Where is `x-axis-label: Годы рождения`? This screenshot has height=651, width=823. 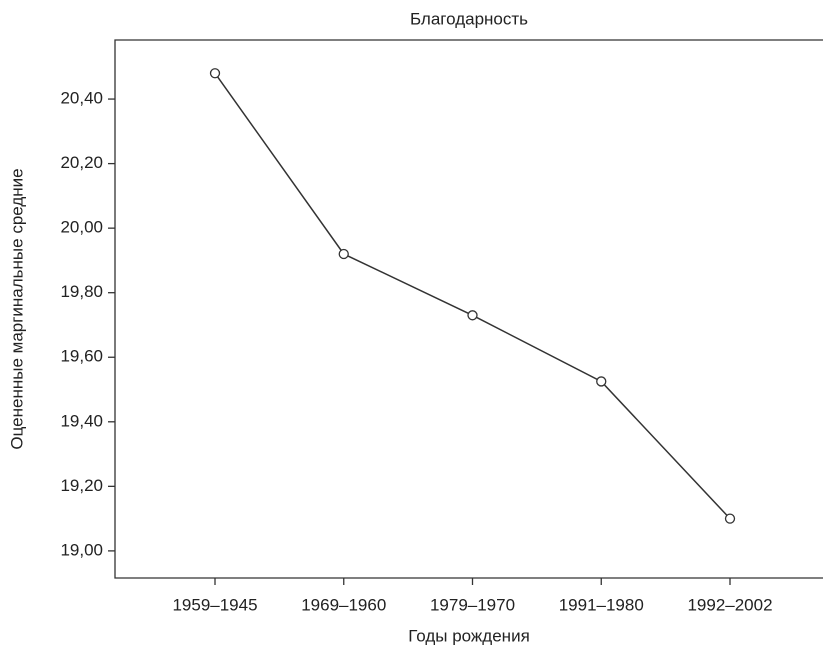 x-axis-label: Годы рождения is located at coordinates (469, 635).